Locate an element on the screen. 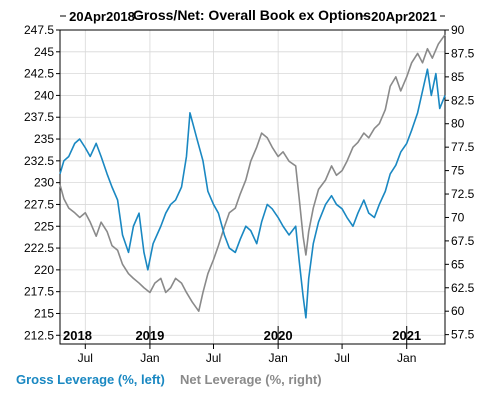 This screenshot has height=407, width=500. left-tick-label: 212.5 is located at coordinates (39, 335).